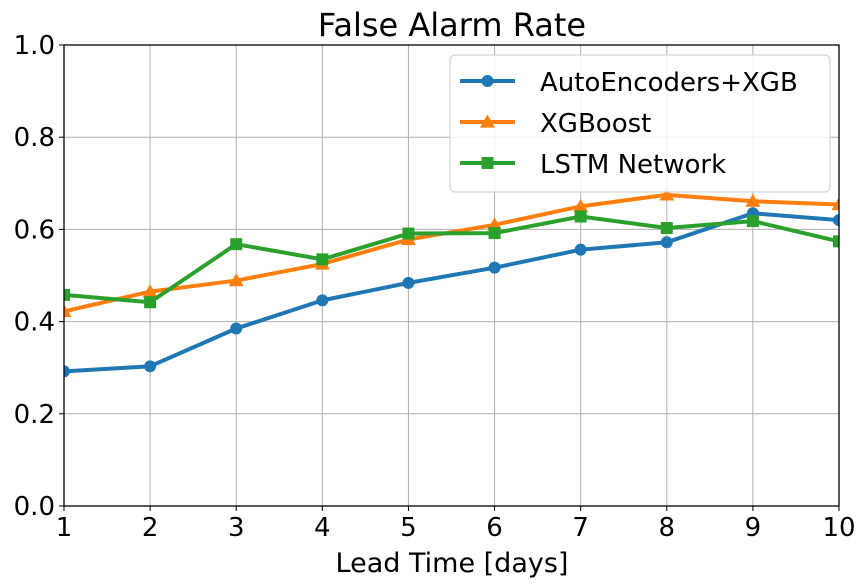 The image size is (866, 587). I want to click on x-tick-label: 6, so click(494, 528).